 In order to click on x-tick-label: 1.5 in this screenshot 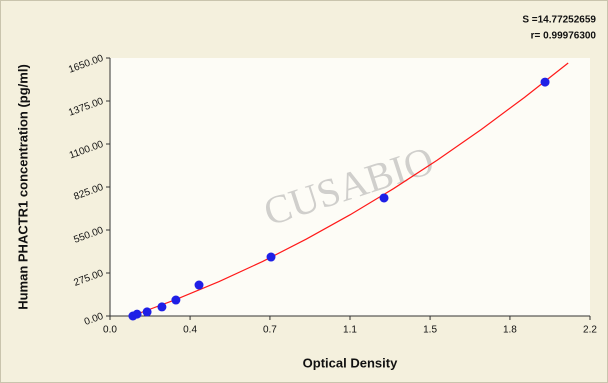, I will do `click(430, 330)`.